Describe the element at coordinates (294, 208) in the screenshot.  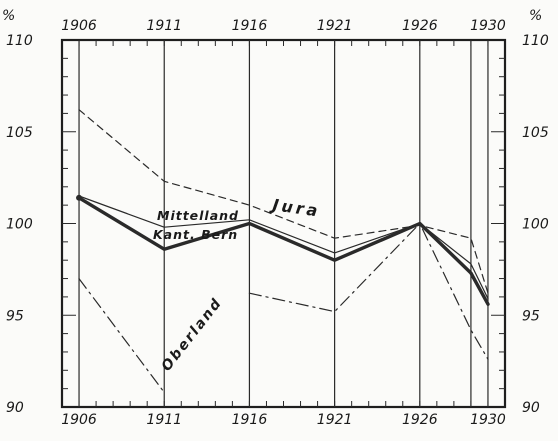
I see `series-label-jura: Jura` at that location.